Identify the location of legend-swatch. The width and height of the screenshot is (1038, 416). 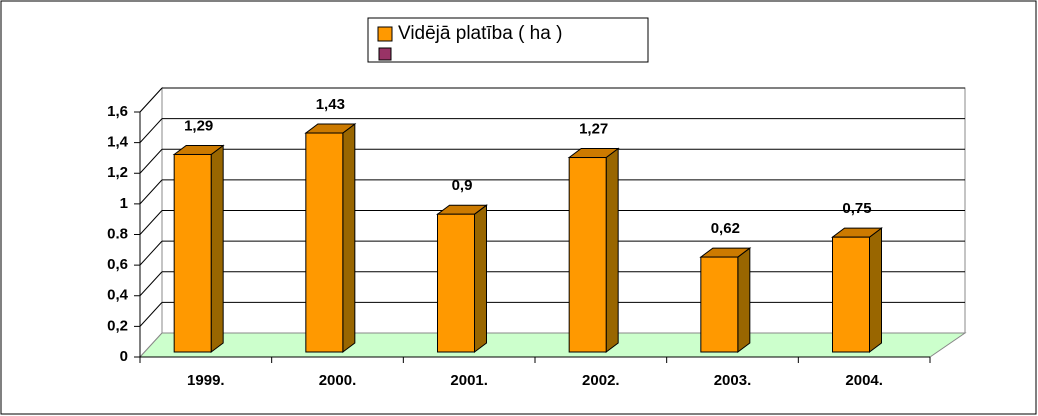
(385, 34).